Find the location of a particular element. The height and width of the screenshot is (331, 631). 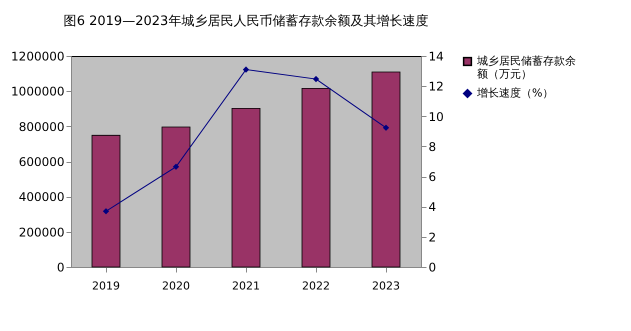

y-tick-label: 1000000 is located at coordinates (37, 91).